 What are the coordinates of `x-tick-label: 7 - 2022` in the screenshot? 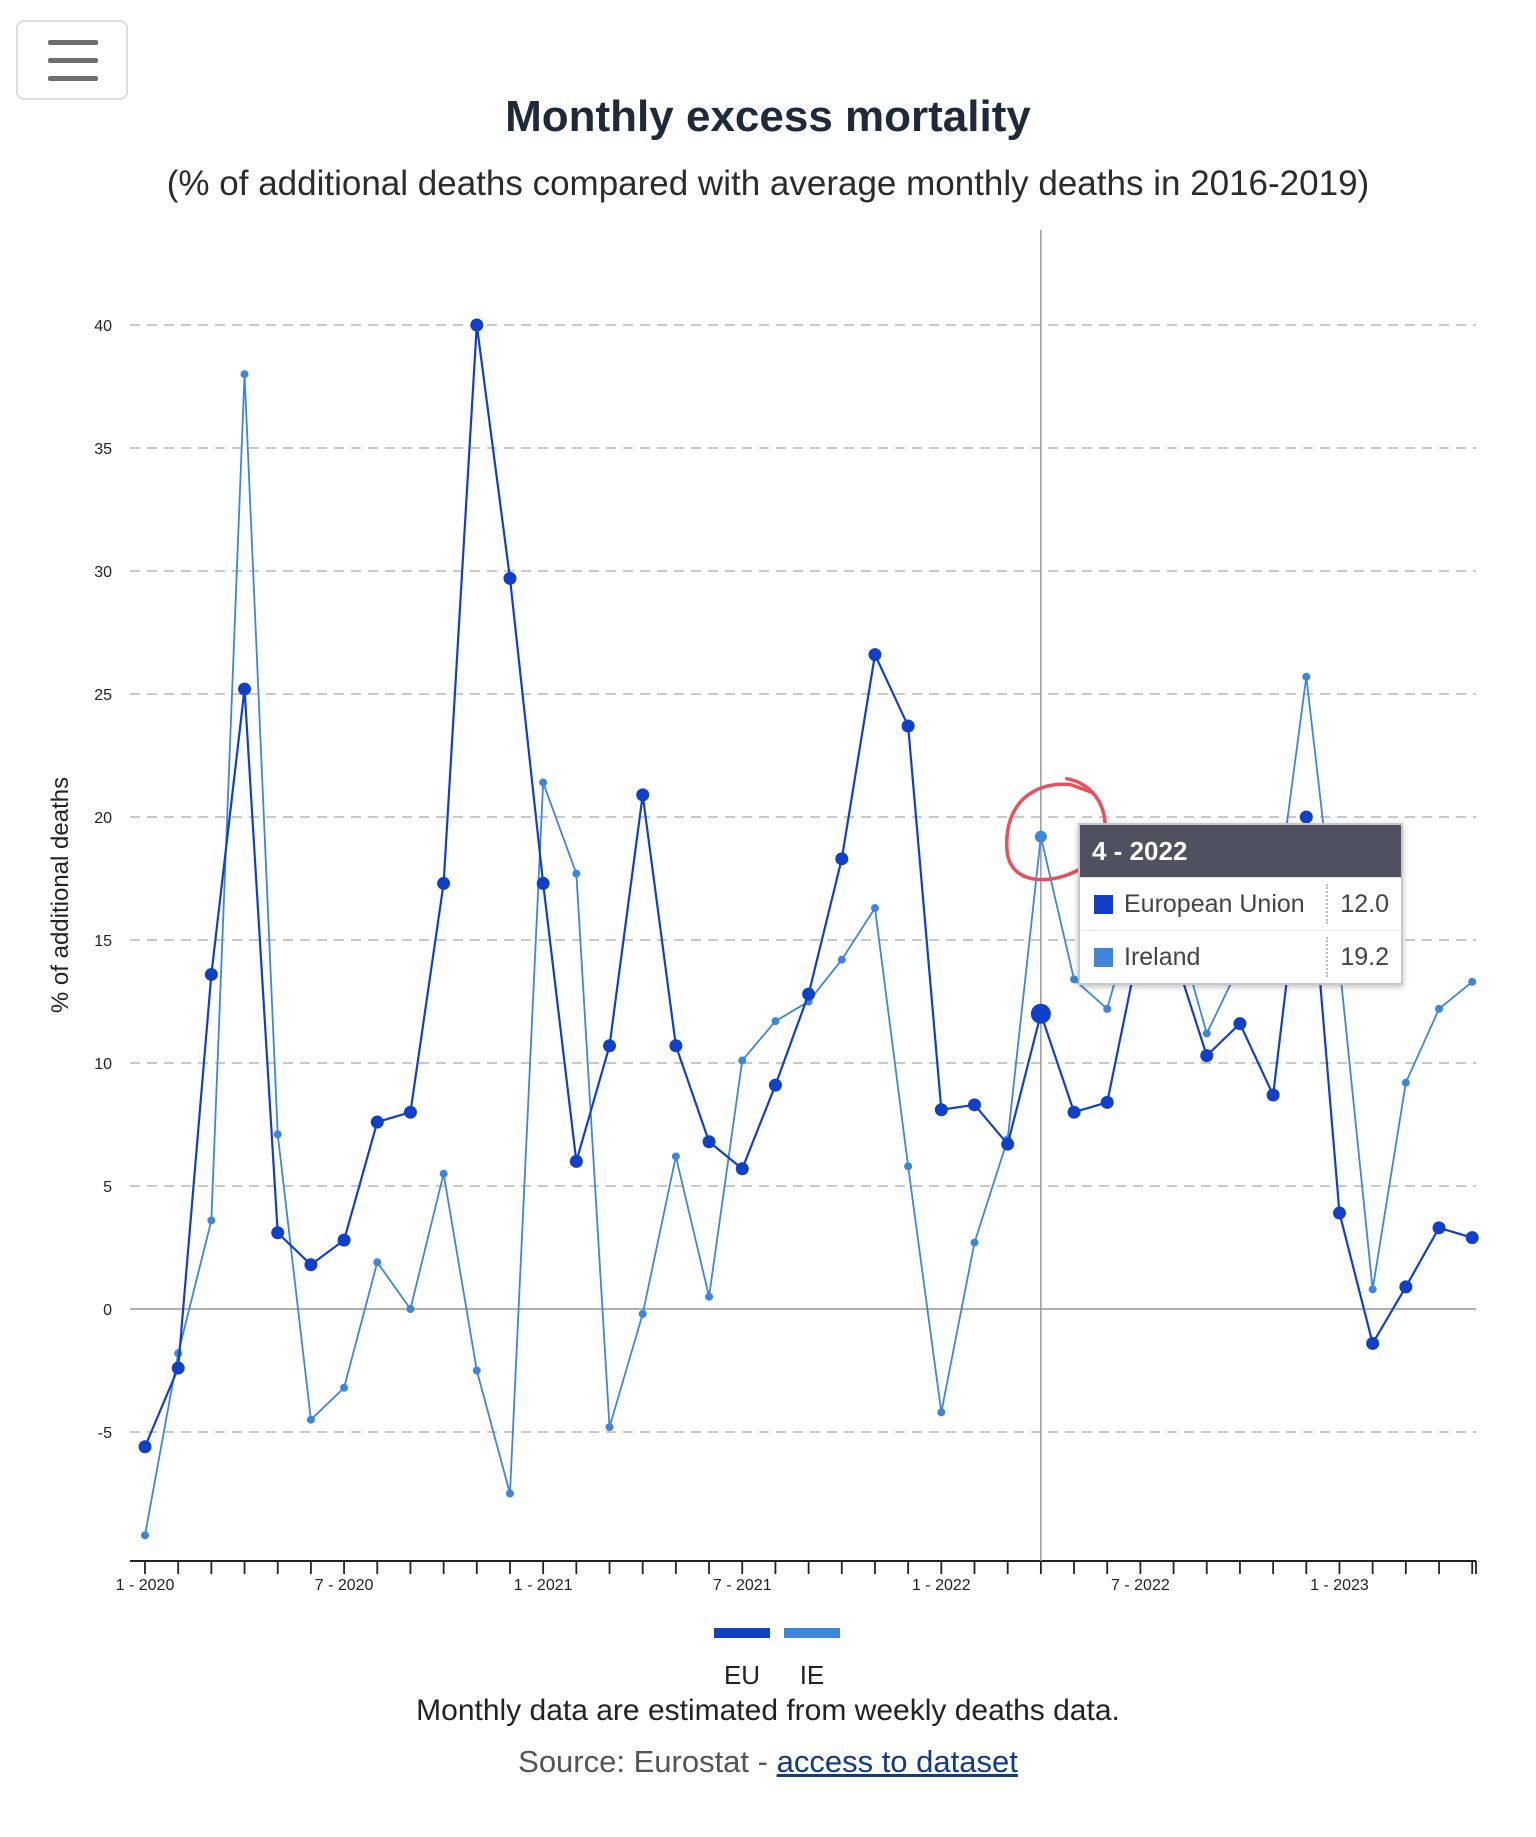 It's located at (1140, 1585).